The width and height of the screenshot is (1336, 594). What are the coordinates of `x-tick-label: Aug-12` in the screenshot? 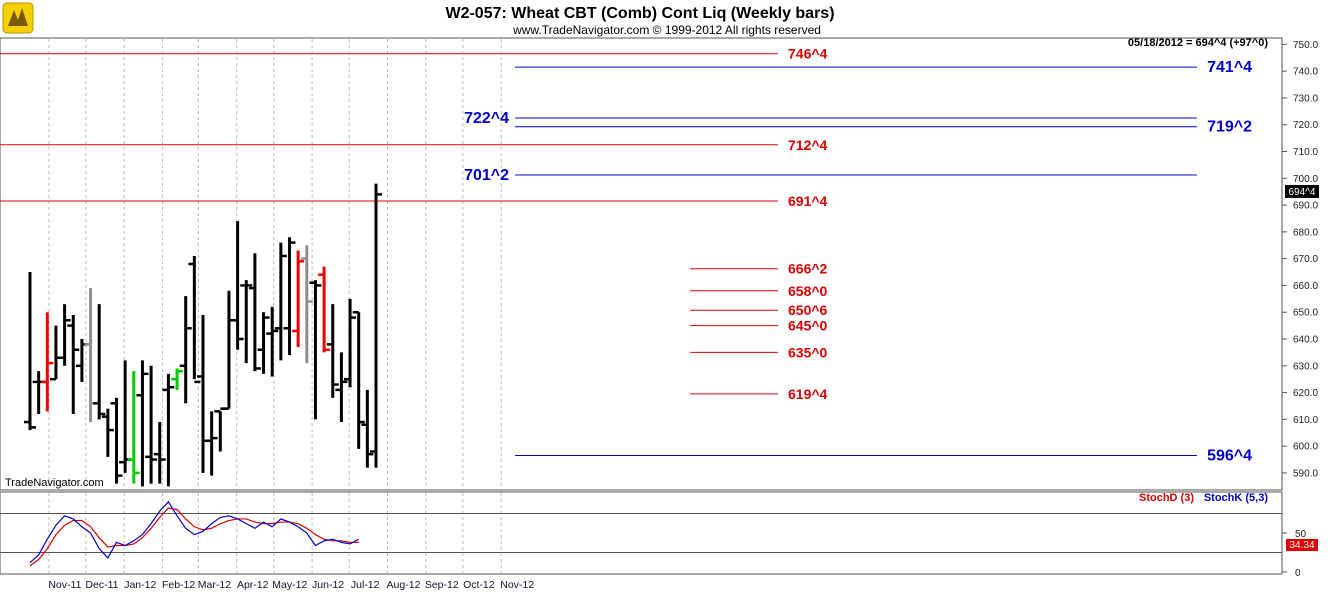 It's located at (404, 585).